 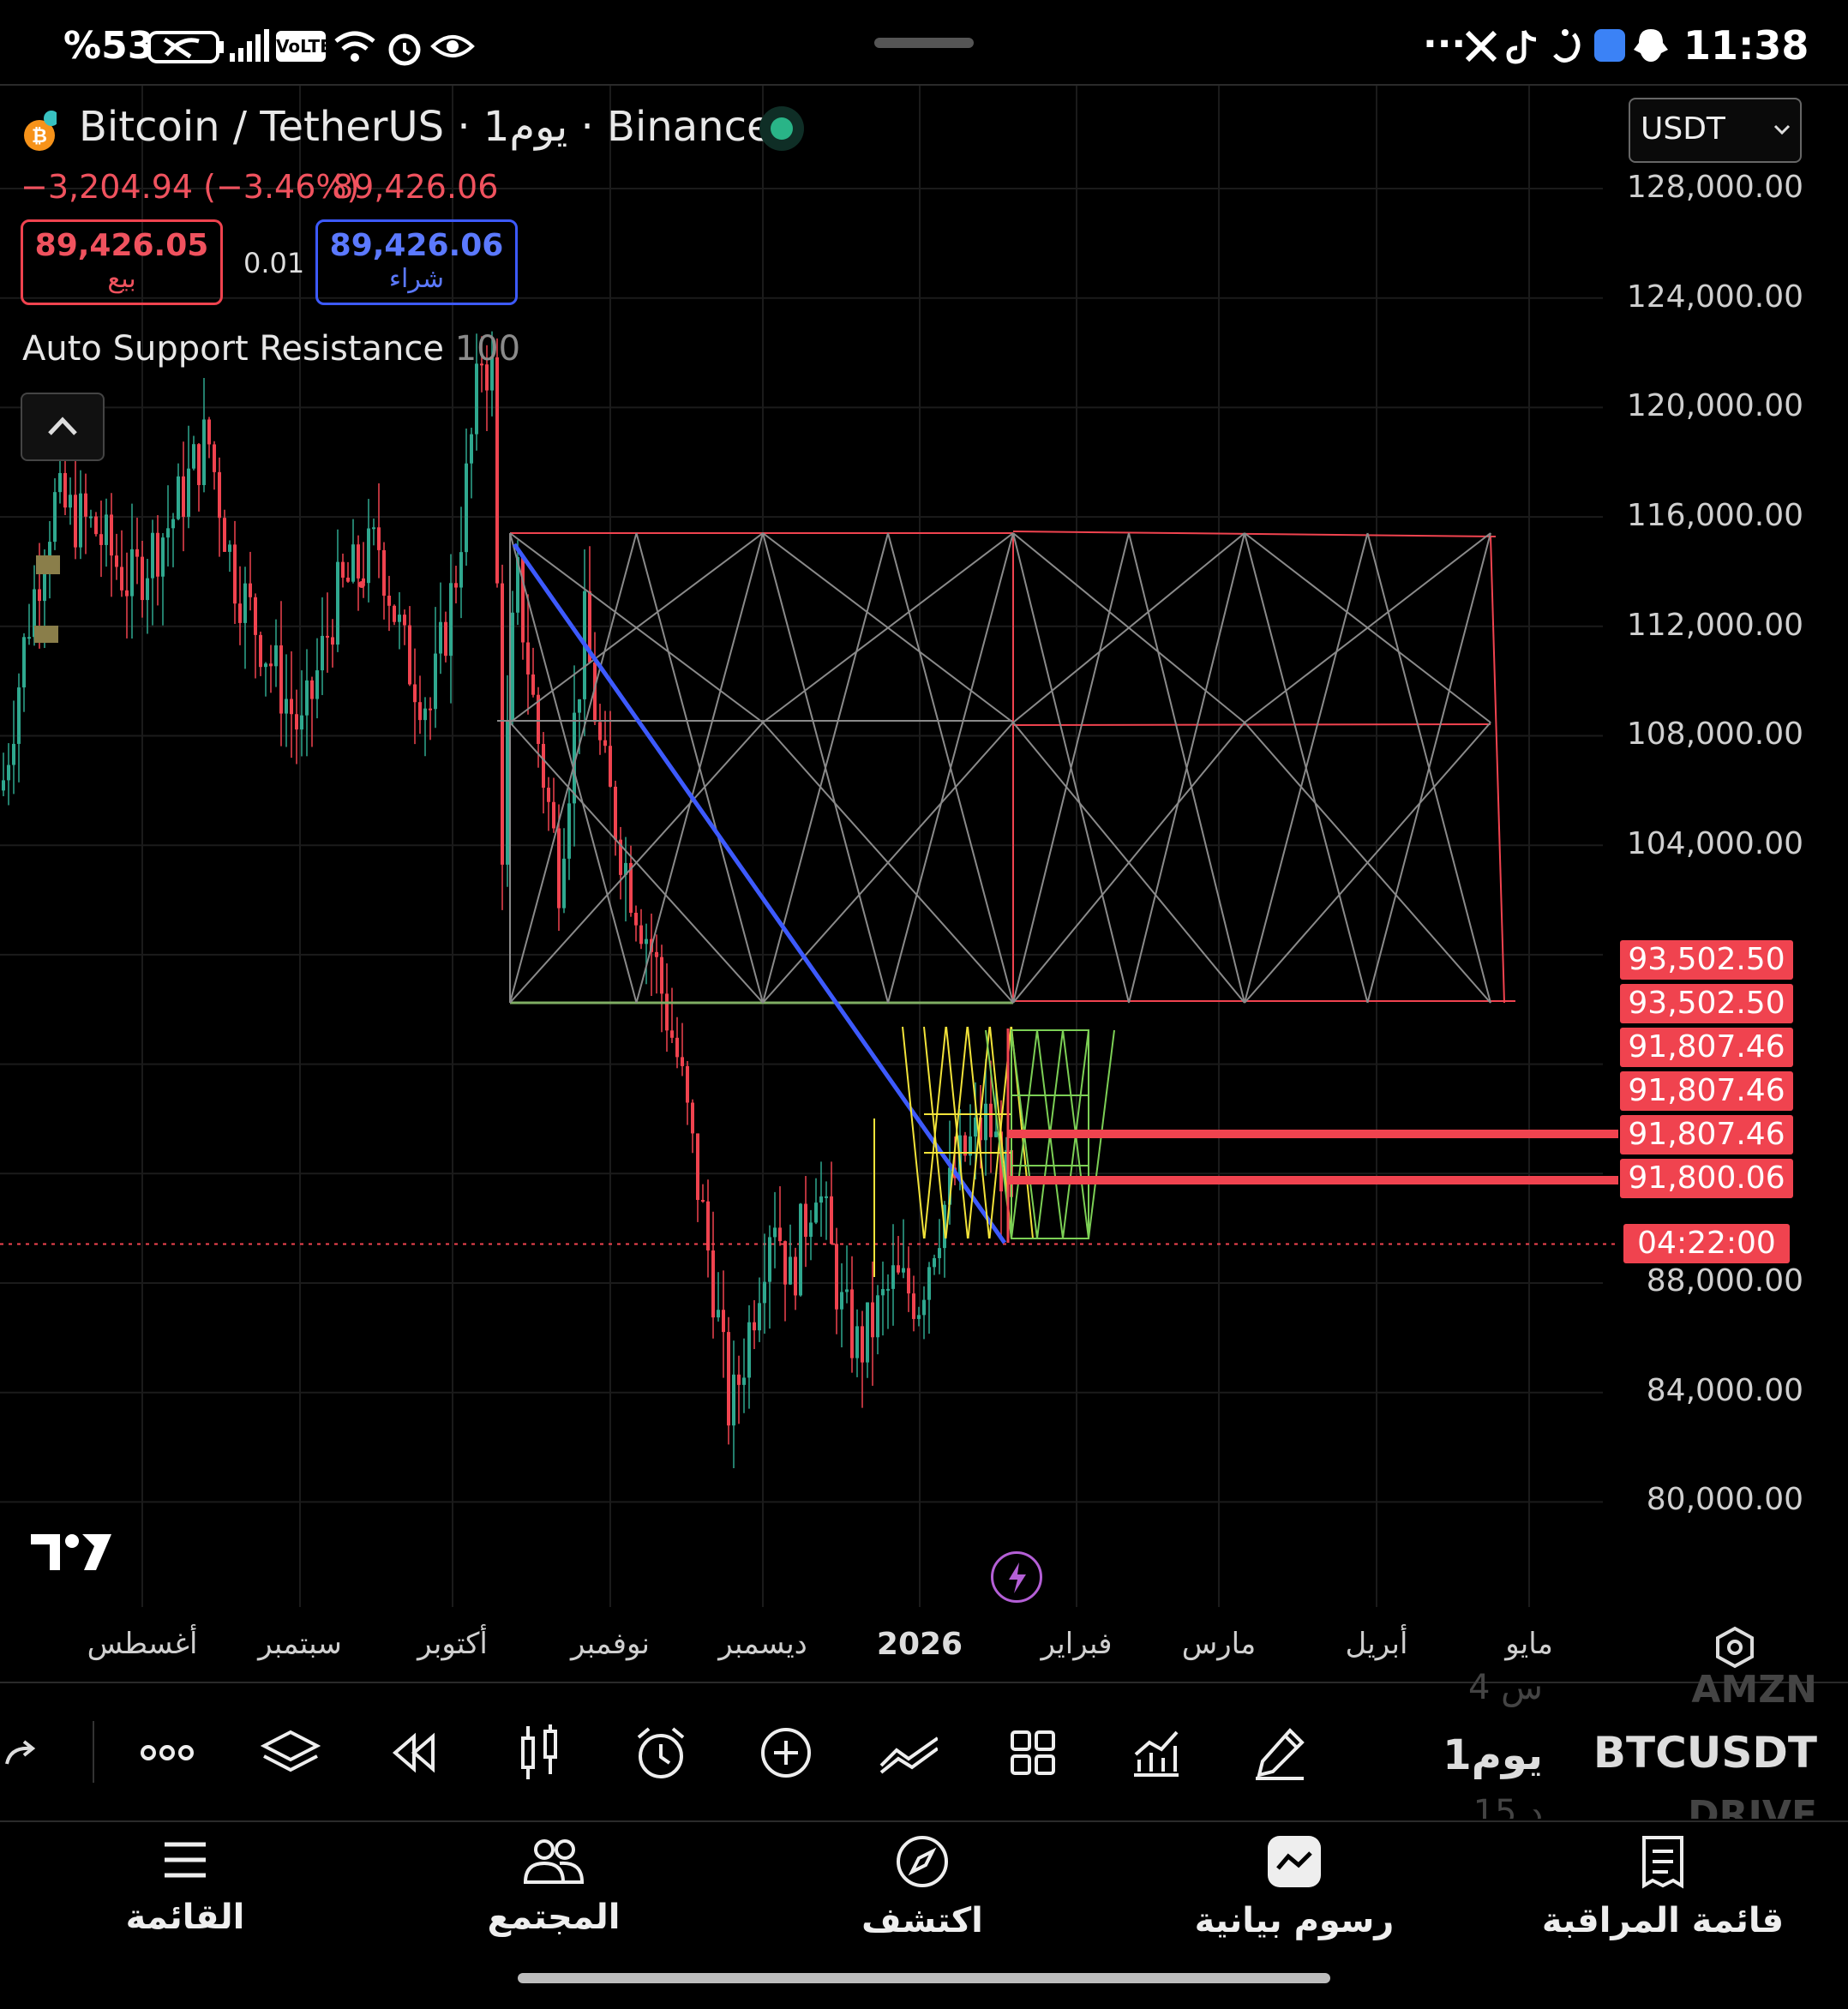 I want to click on compare-button, so click(x=908, y=1753).